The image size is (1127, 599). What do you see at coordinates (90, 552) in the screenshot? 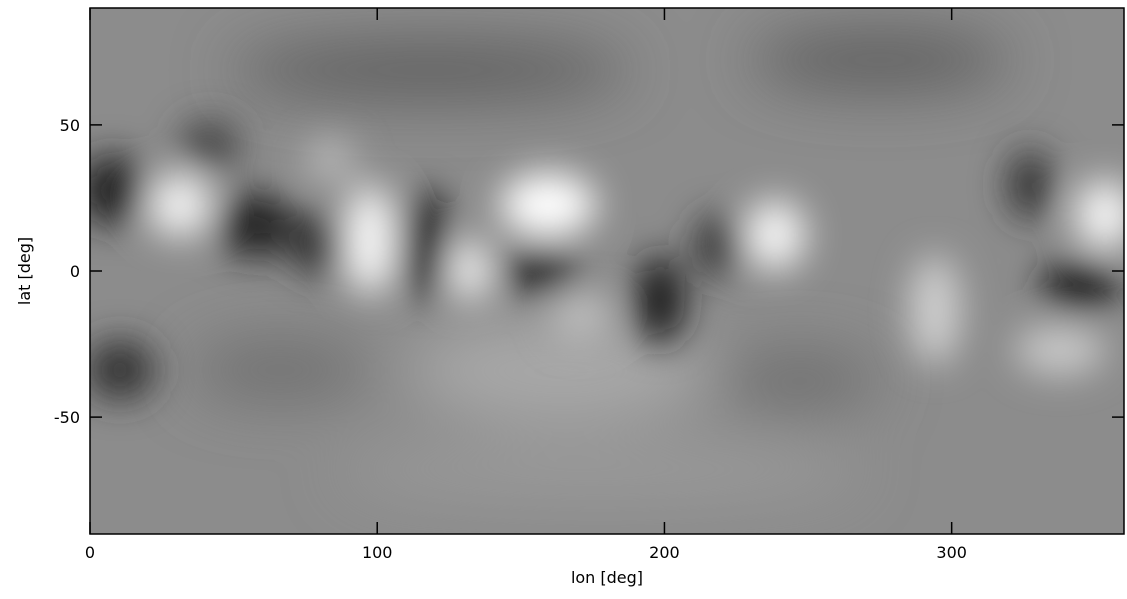
I see `x-tick-label: 0` at bounding box center [90, 552].